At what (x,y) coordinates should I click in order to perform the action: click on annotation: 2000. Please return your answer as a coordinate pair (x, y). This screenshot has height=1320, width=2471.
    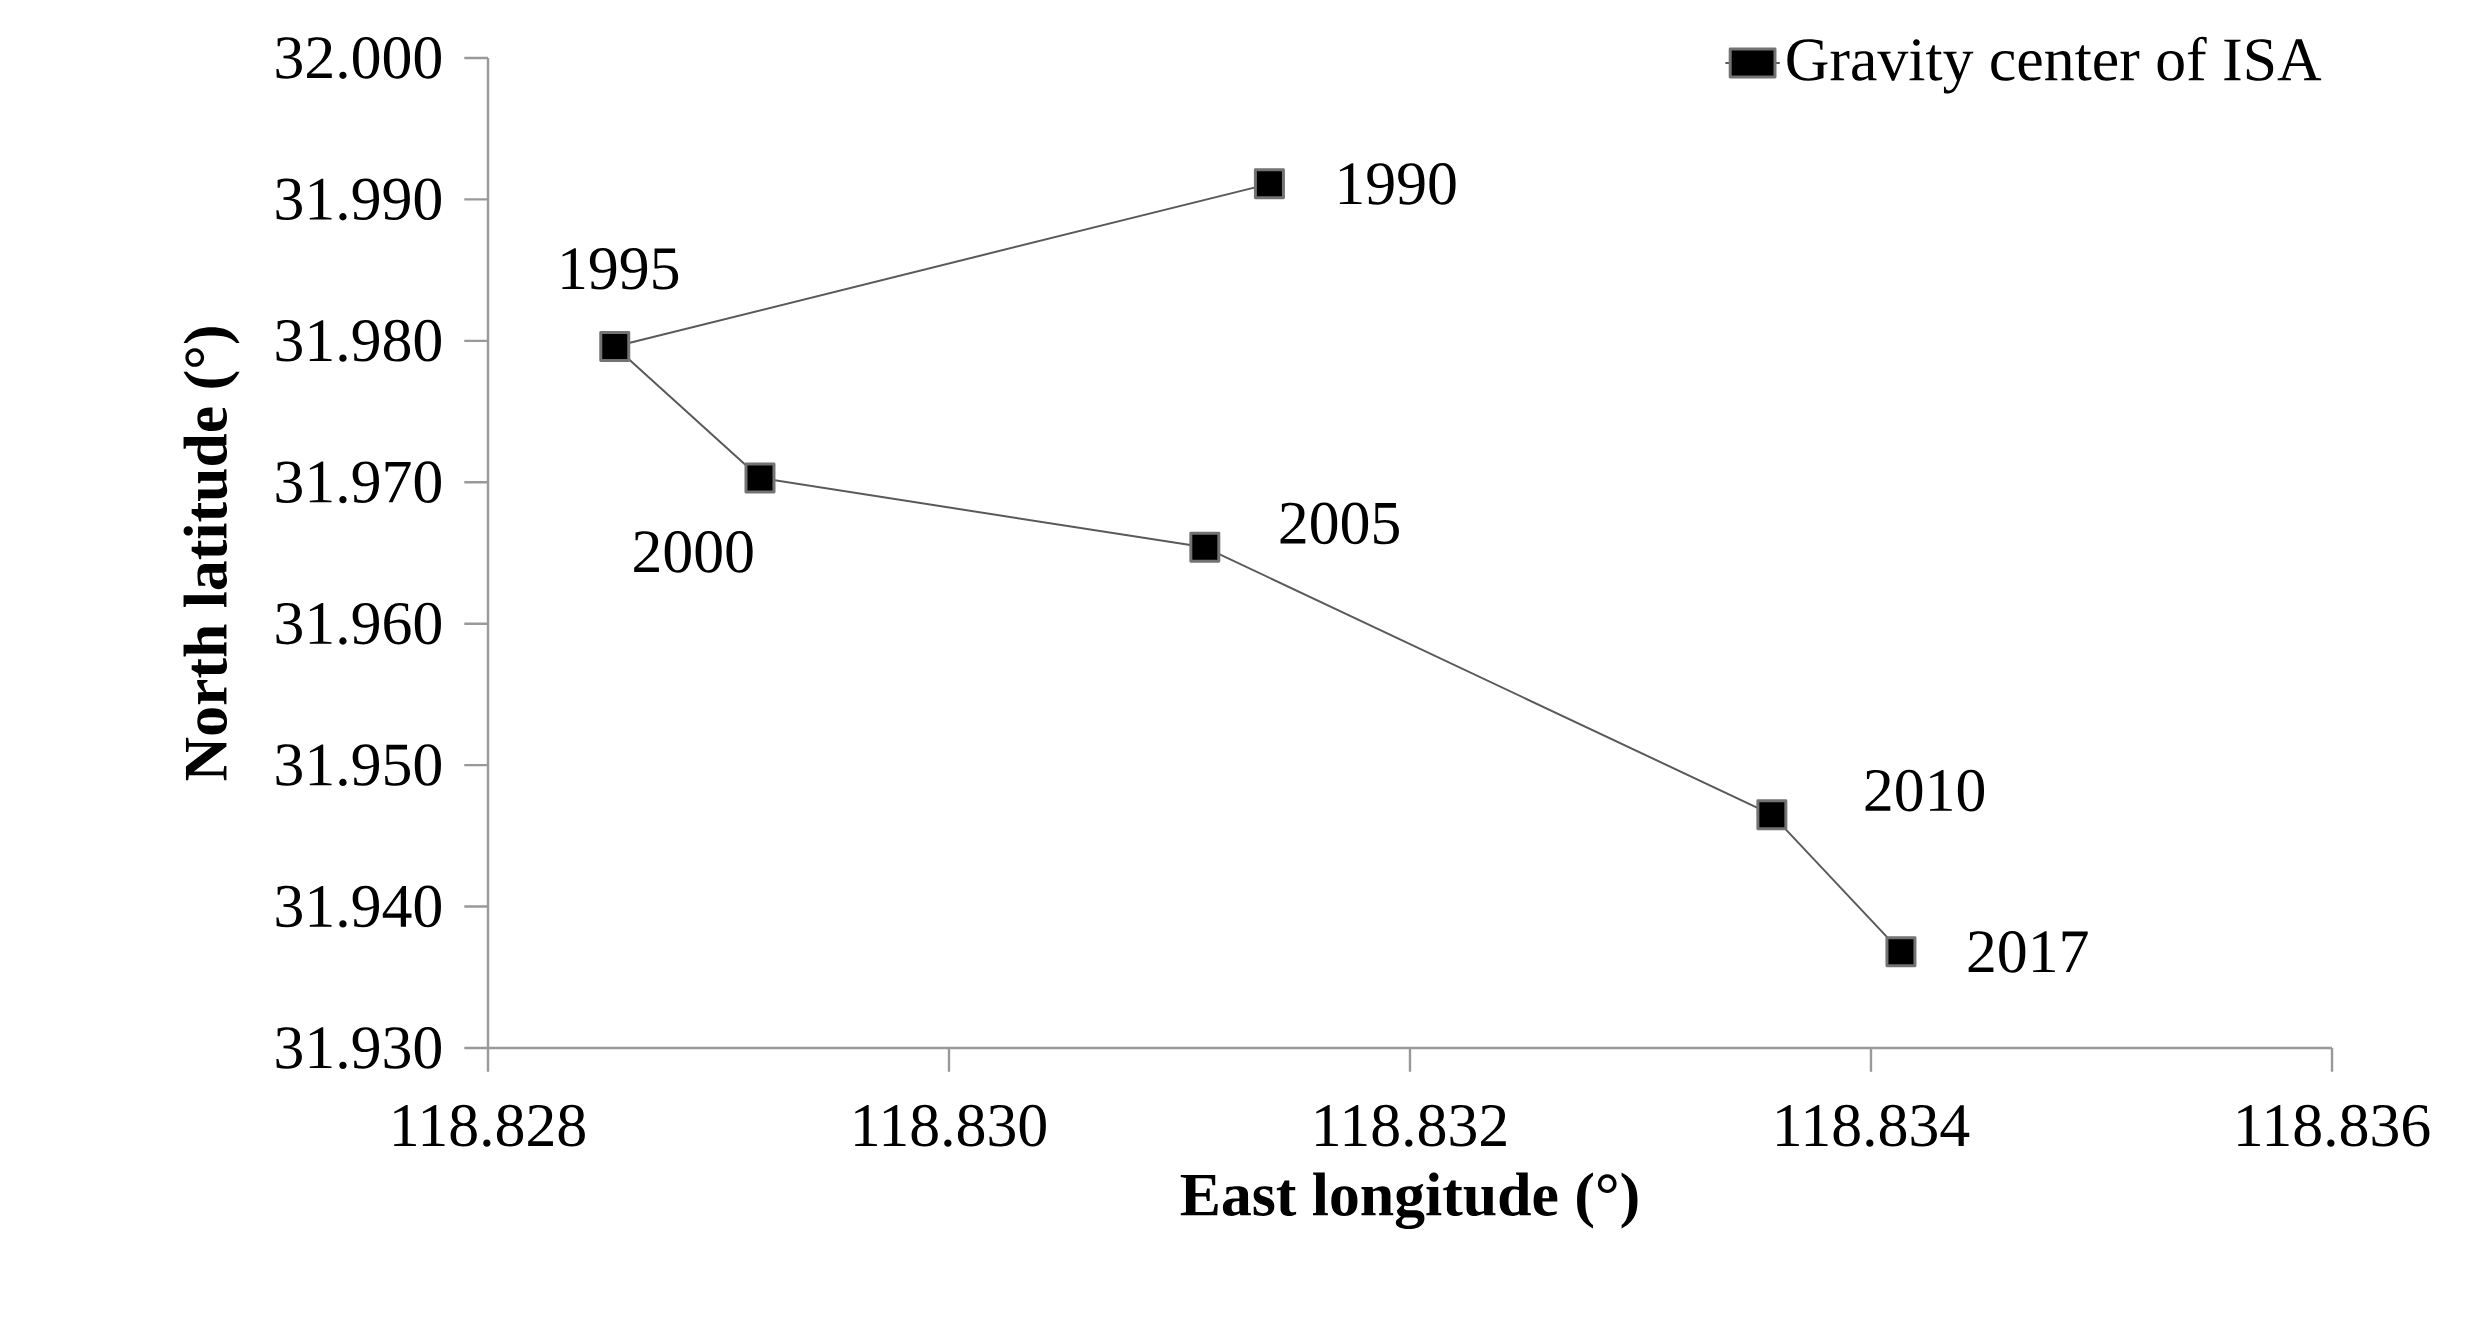
    Looking at the image, I should click on (693, 552).